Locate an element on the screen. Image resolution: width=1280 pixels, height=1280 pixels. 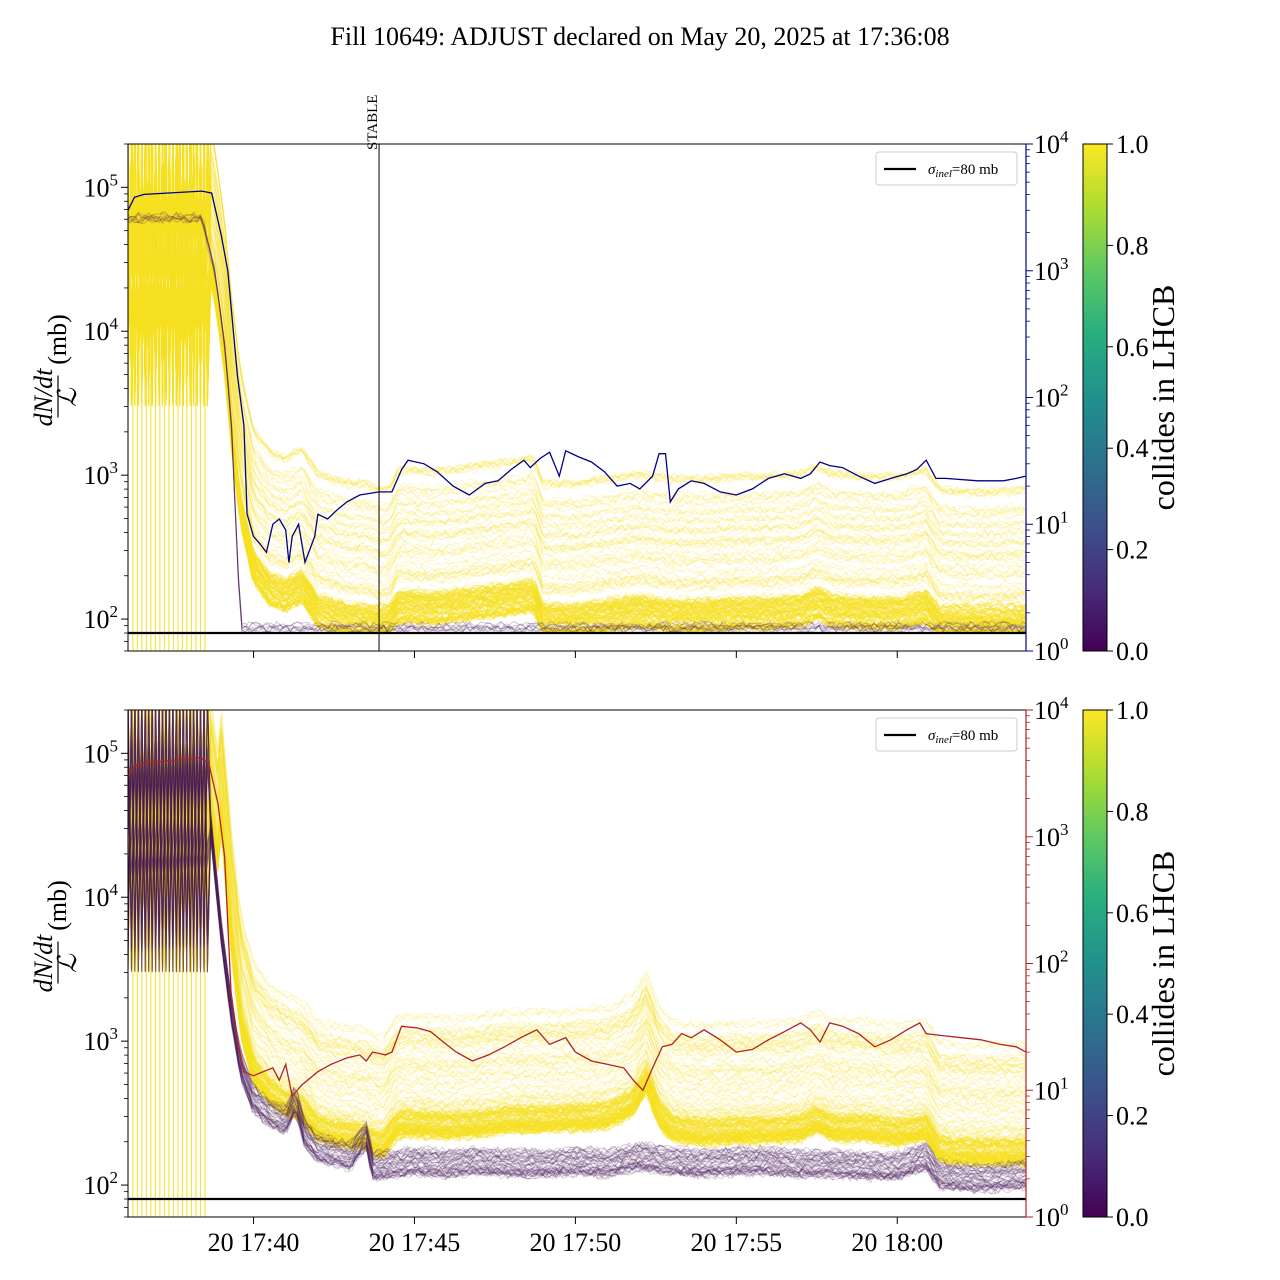
y-tick-label: 10² is located at coordinates (101, 1184).